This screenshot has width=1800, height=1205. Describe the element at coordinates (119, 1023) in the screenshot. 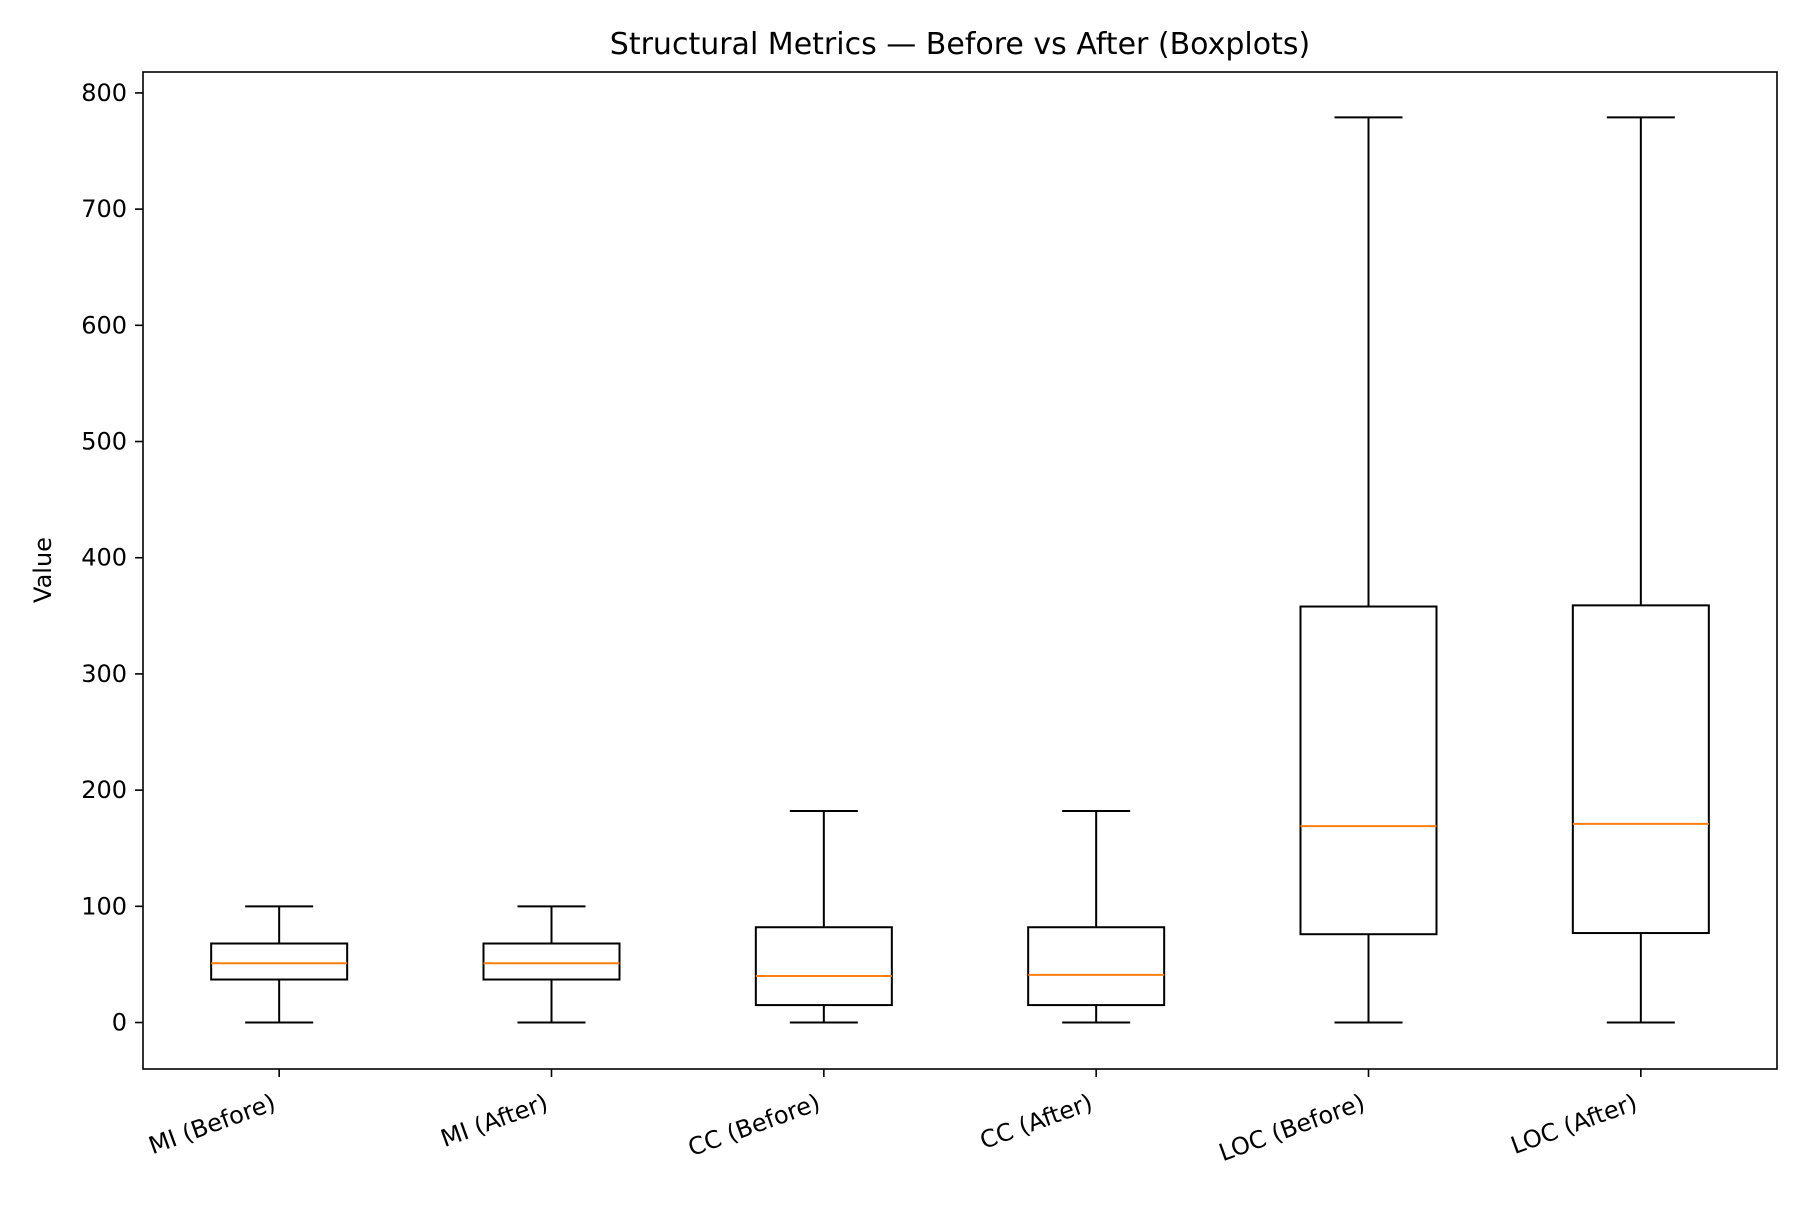

I see `y-tick-label: 0` at that location.